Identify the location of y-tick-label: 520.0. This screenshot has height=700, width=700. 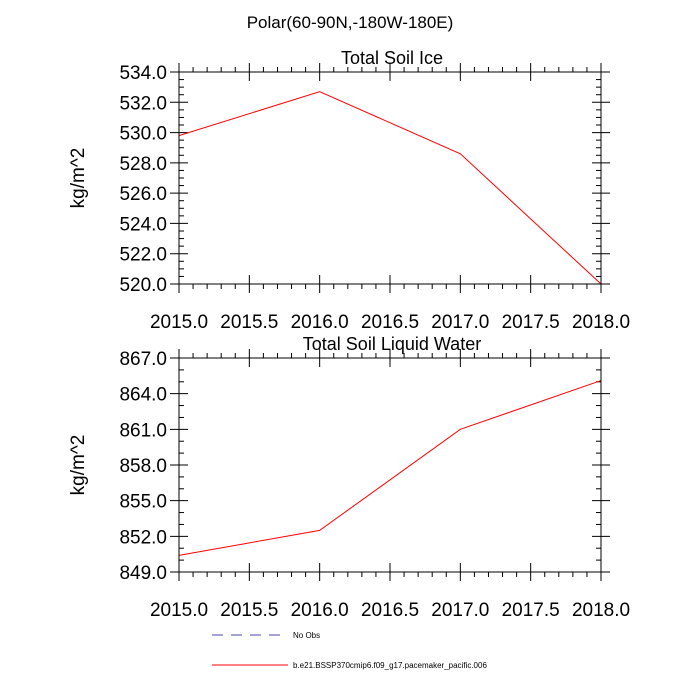
(143, 285).